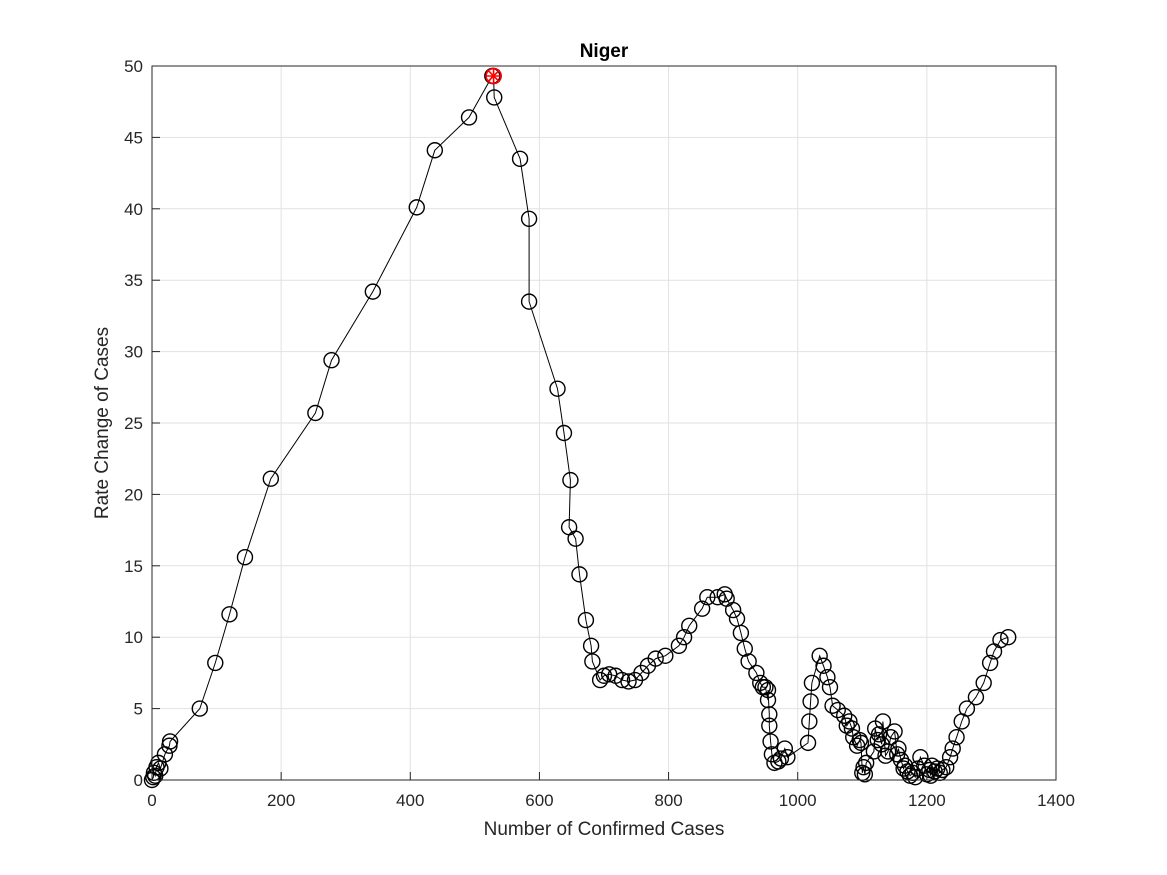 The width and height of the screenshot is (1167, 875). What do you see at coordinates (133, 66) in the screenshot?
I see `y-tick-label: 50` at bounding box center [133, 66].